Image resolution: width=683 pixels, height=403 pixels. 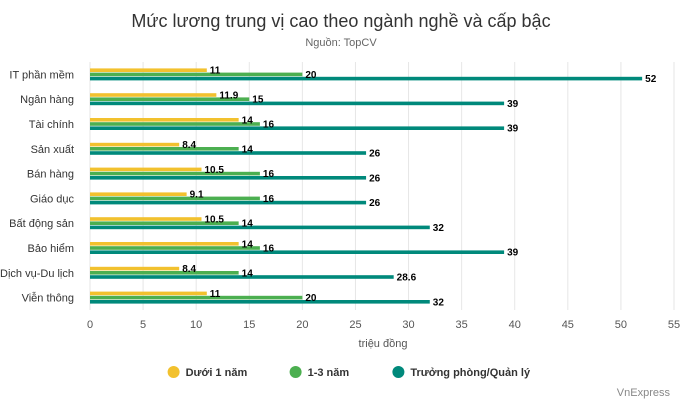 I want to click on category-label: Bảo hiểm, so click(x=51, y=249).